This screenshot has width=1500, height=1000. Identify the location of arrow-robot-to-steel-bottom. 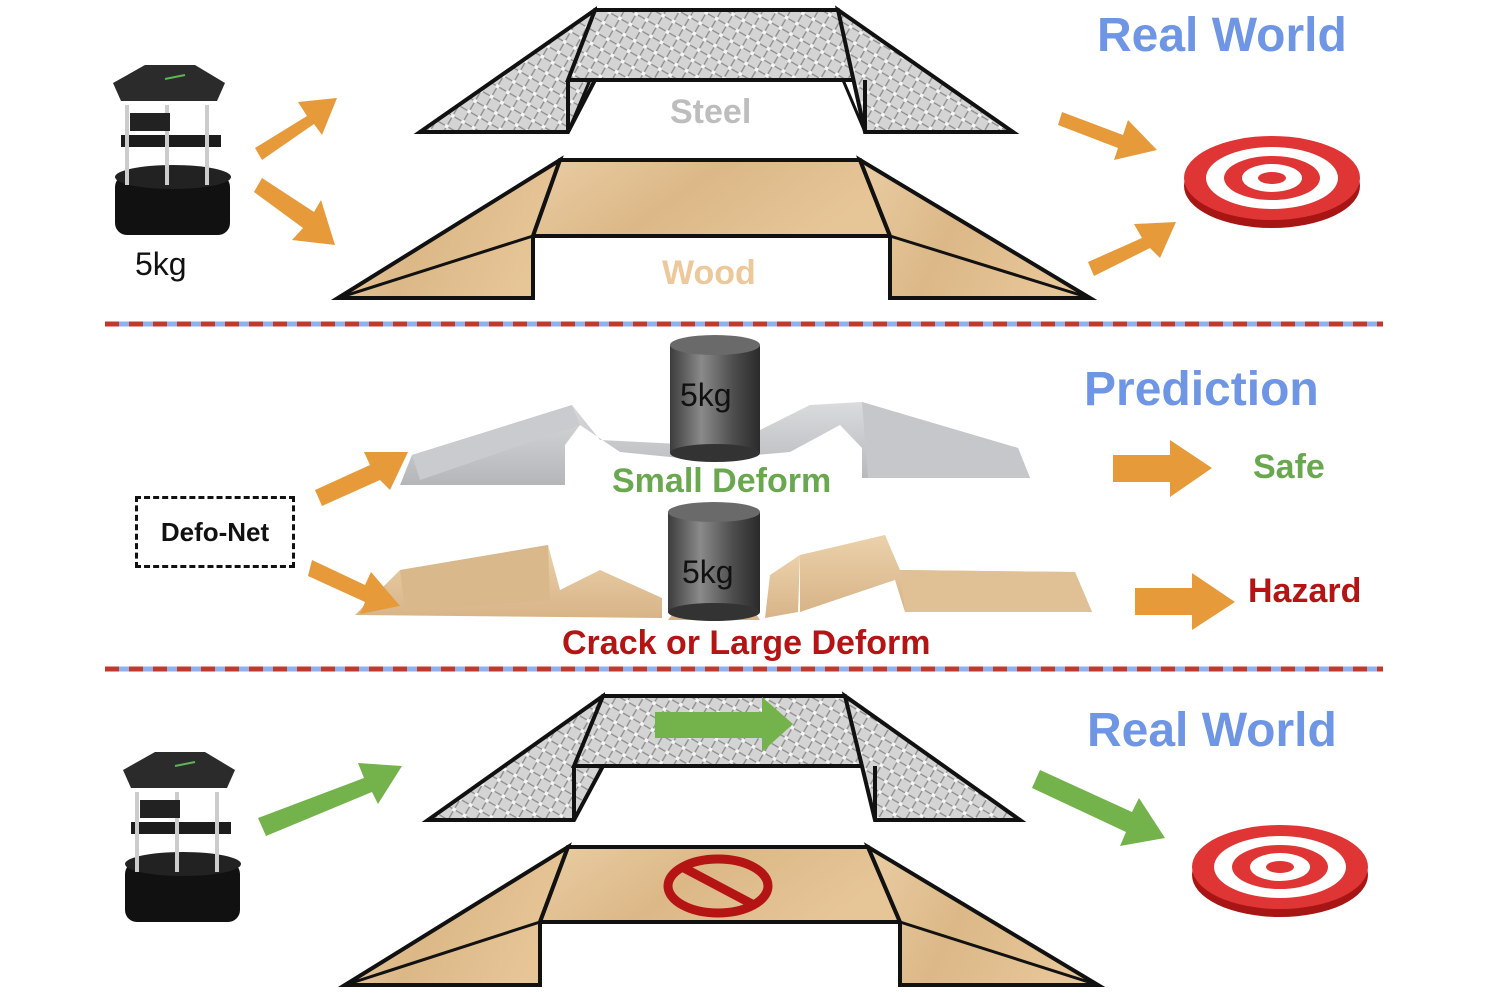
(330, 799).